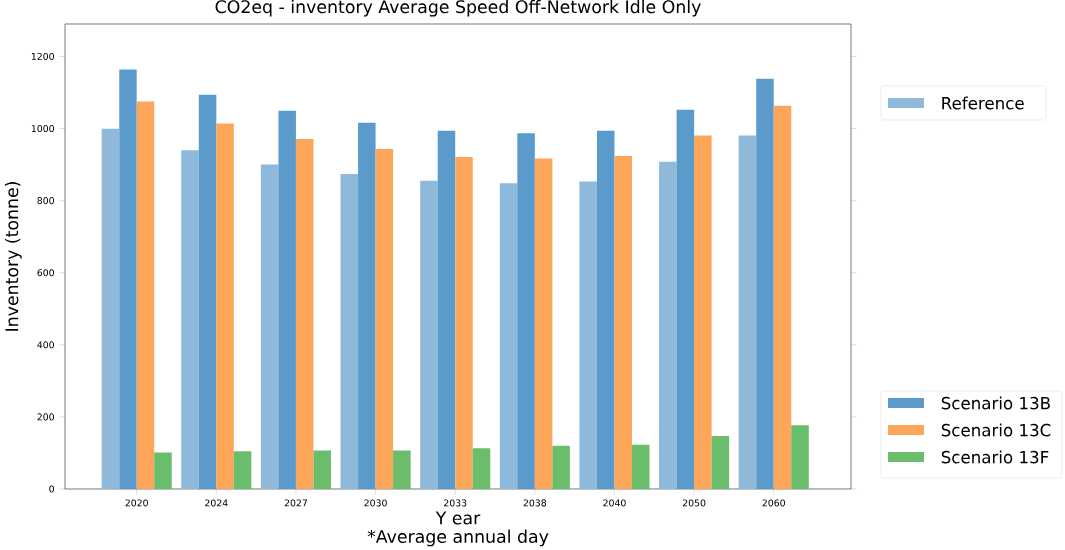 This screenshot has width=1065, height=550. I want to click on chart-title: CO2eq - inventory Average Speed Off-Network Idle Only, so click(458, 8).